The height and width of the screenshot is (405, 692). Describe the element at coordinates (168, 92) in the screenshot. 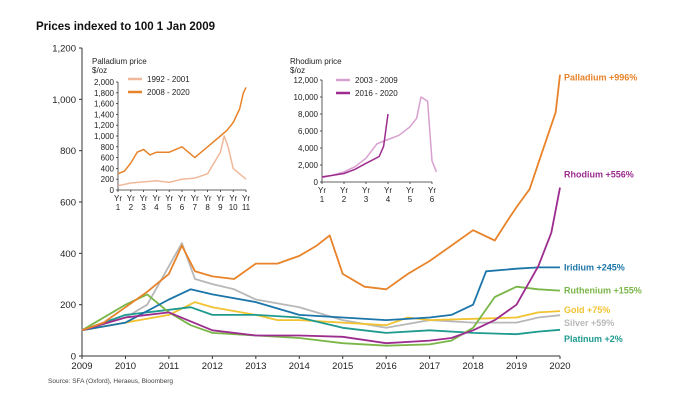

I see `palladium-inset-legend-label: 2008 - 2020` at that location.